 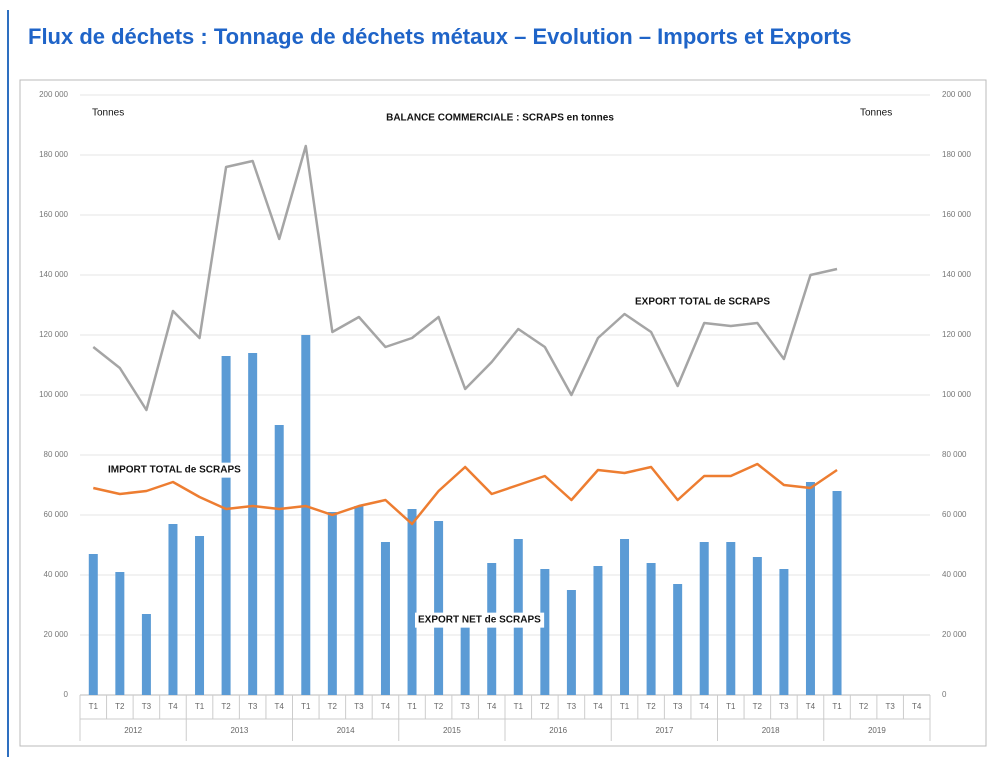 What do you see at coordinates (465, 494) in the screenshot?
I see `line` at bounding box center [465, 494].